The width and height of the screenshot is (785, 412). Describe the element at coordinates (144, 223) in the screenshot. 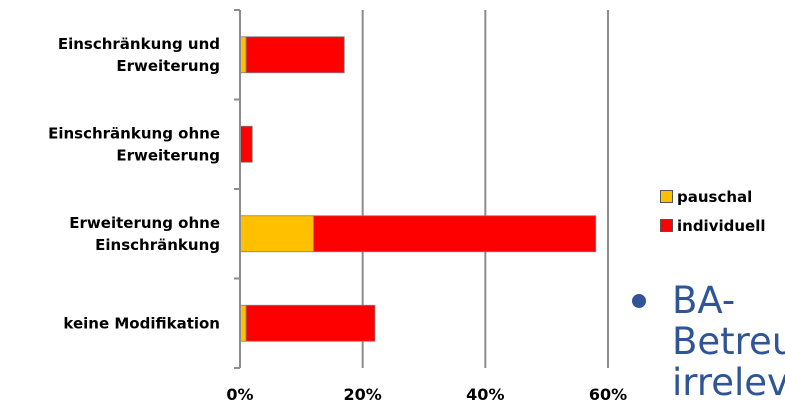

I see `category-label: Erweiterung ohne` at that location.